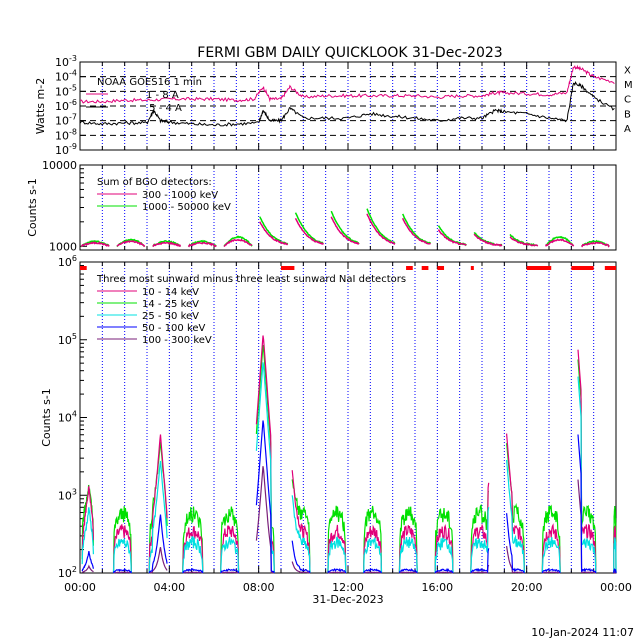  What do you see at coordinates (627, 70) in the screenshot?
I see `goes-class-label: X` at bounding box center [627, 70].